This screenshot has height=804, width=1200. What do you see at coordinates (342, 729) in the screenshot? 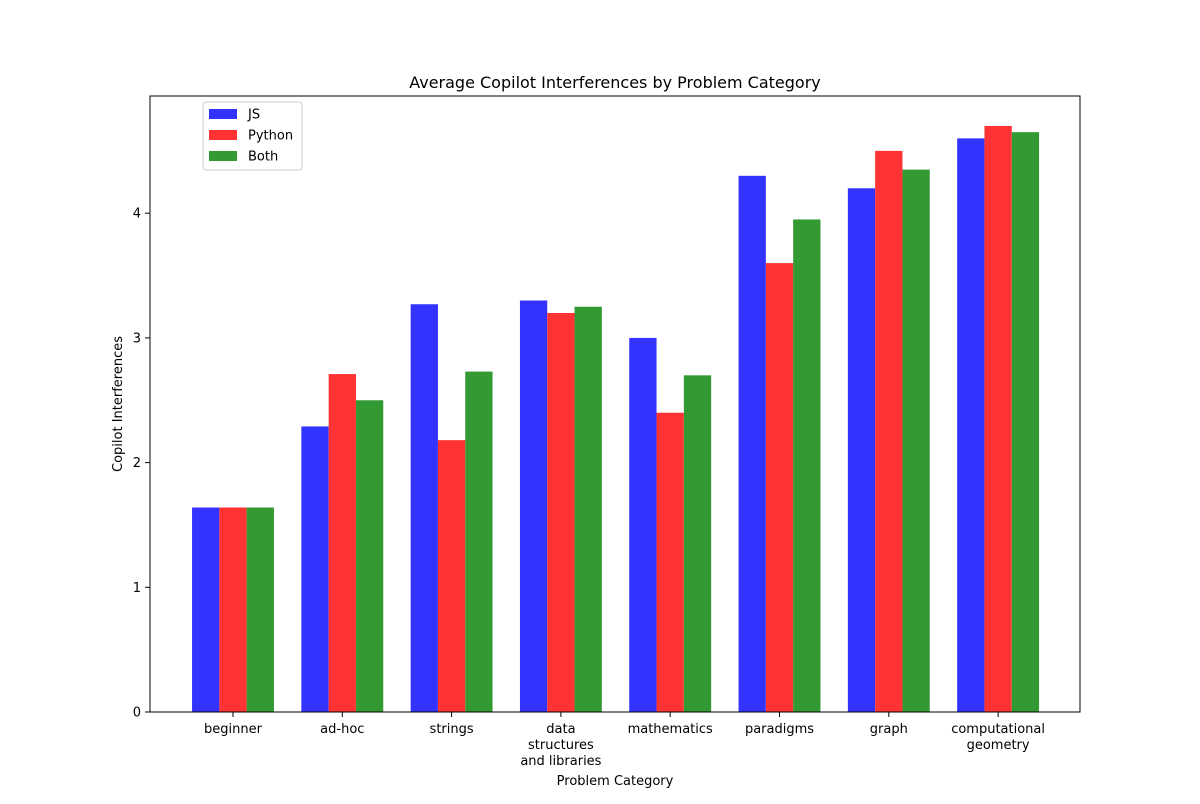
I see `x-tick-label: ad-hoc` at bounding box center [342, 729].